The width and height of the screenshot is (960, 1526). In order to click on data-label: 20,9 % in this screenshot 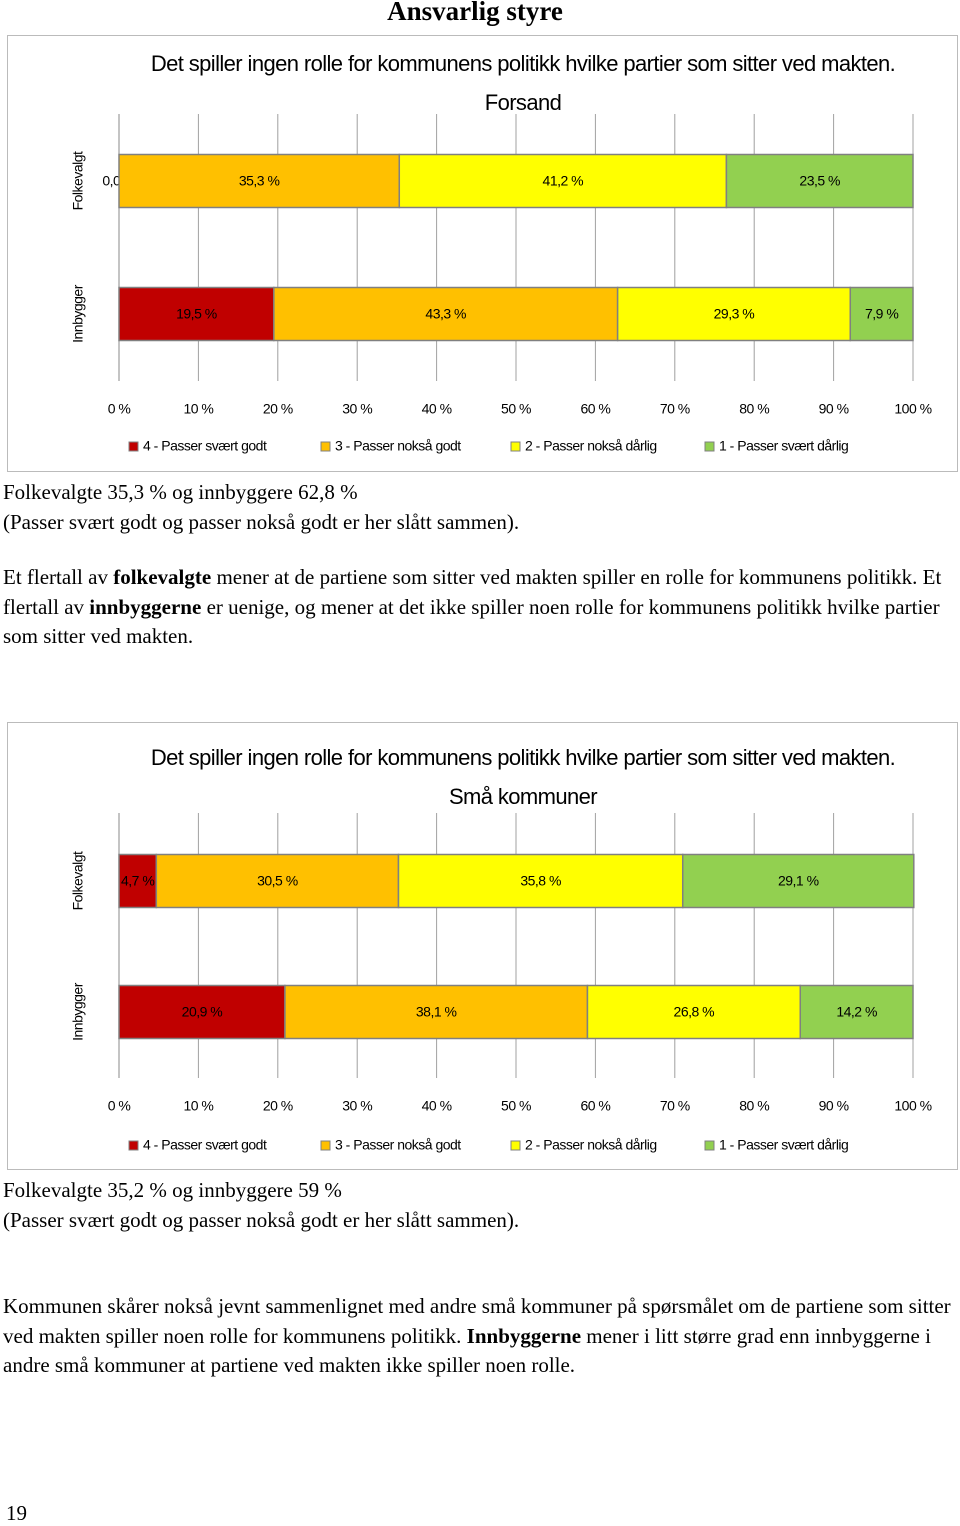, I will do `click(202, 1012)`.